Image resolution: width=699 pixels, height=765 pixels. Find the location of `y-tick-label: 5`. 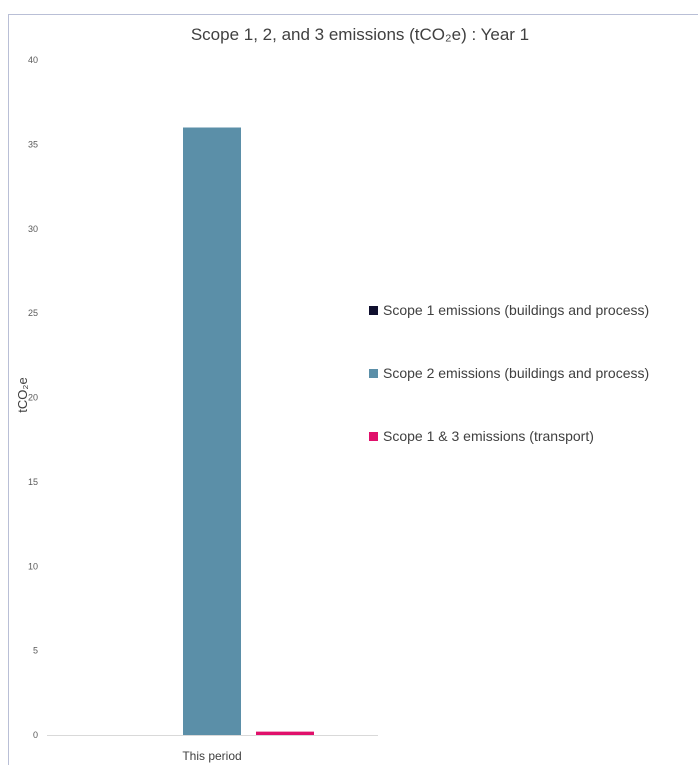

y-tick-label: 5 is located at coordinates (35, 651).